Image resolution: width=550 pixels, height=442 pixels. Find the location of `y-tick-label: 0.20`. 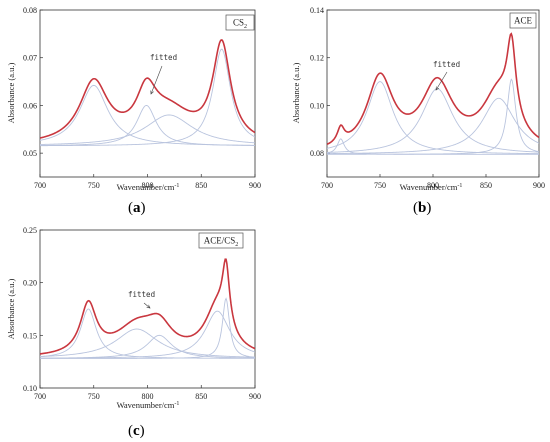

y-tick-label: 0.20 is located at coordinates (30, 283).